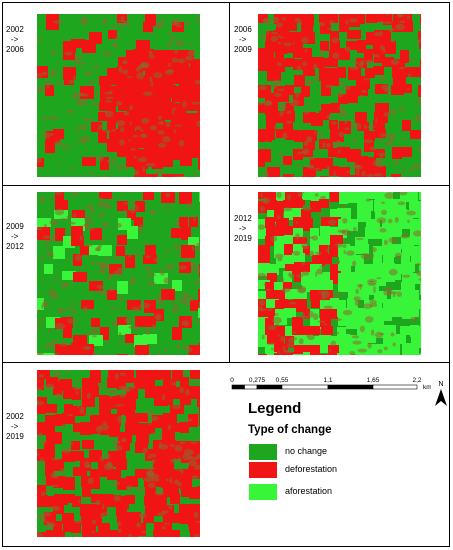 The height and width of the screenshot is (550, 453). Describe the element at coordinates (263, 470) in the screenshot. I see `legend-swatch-deforestation` at that location.